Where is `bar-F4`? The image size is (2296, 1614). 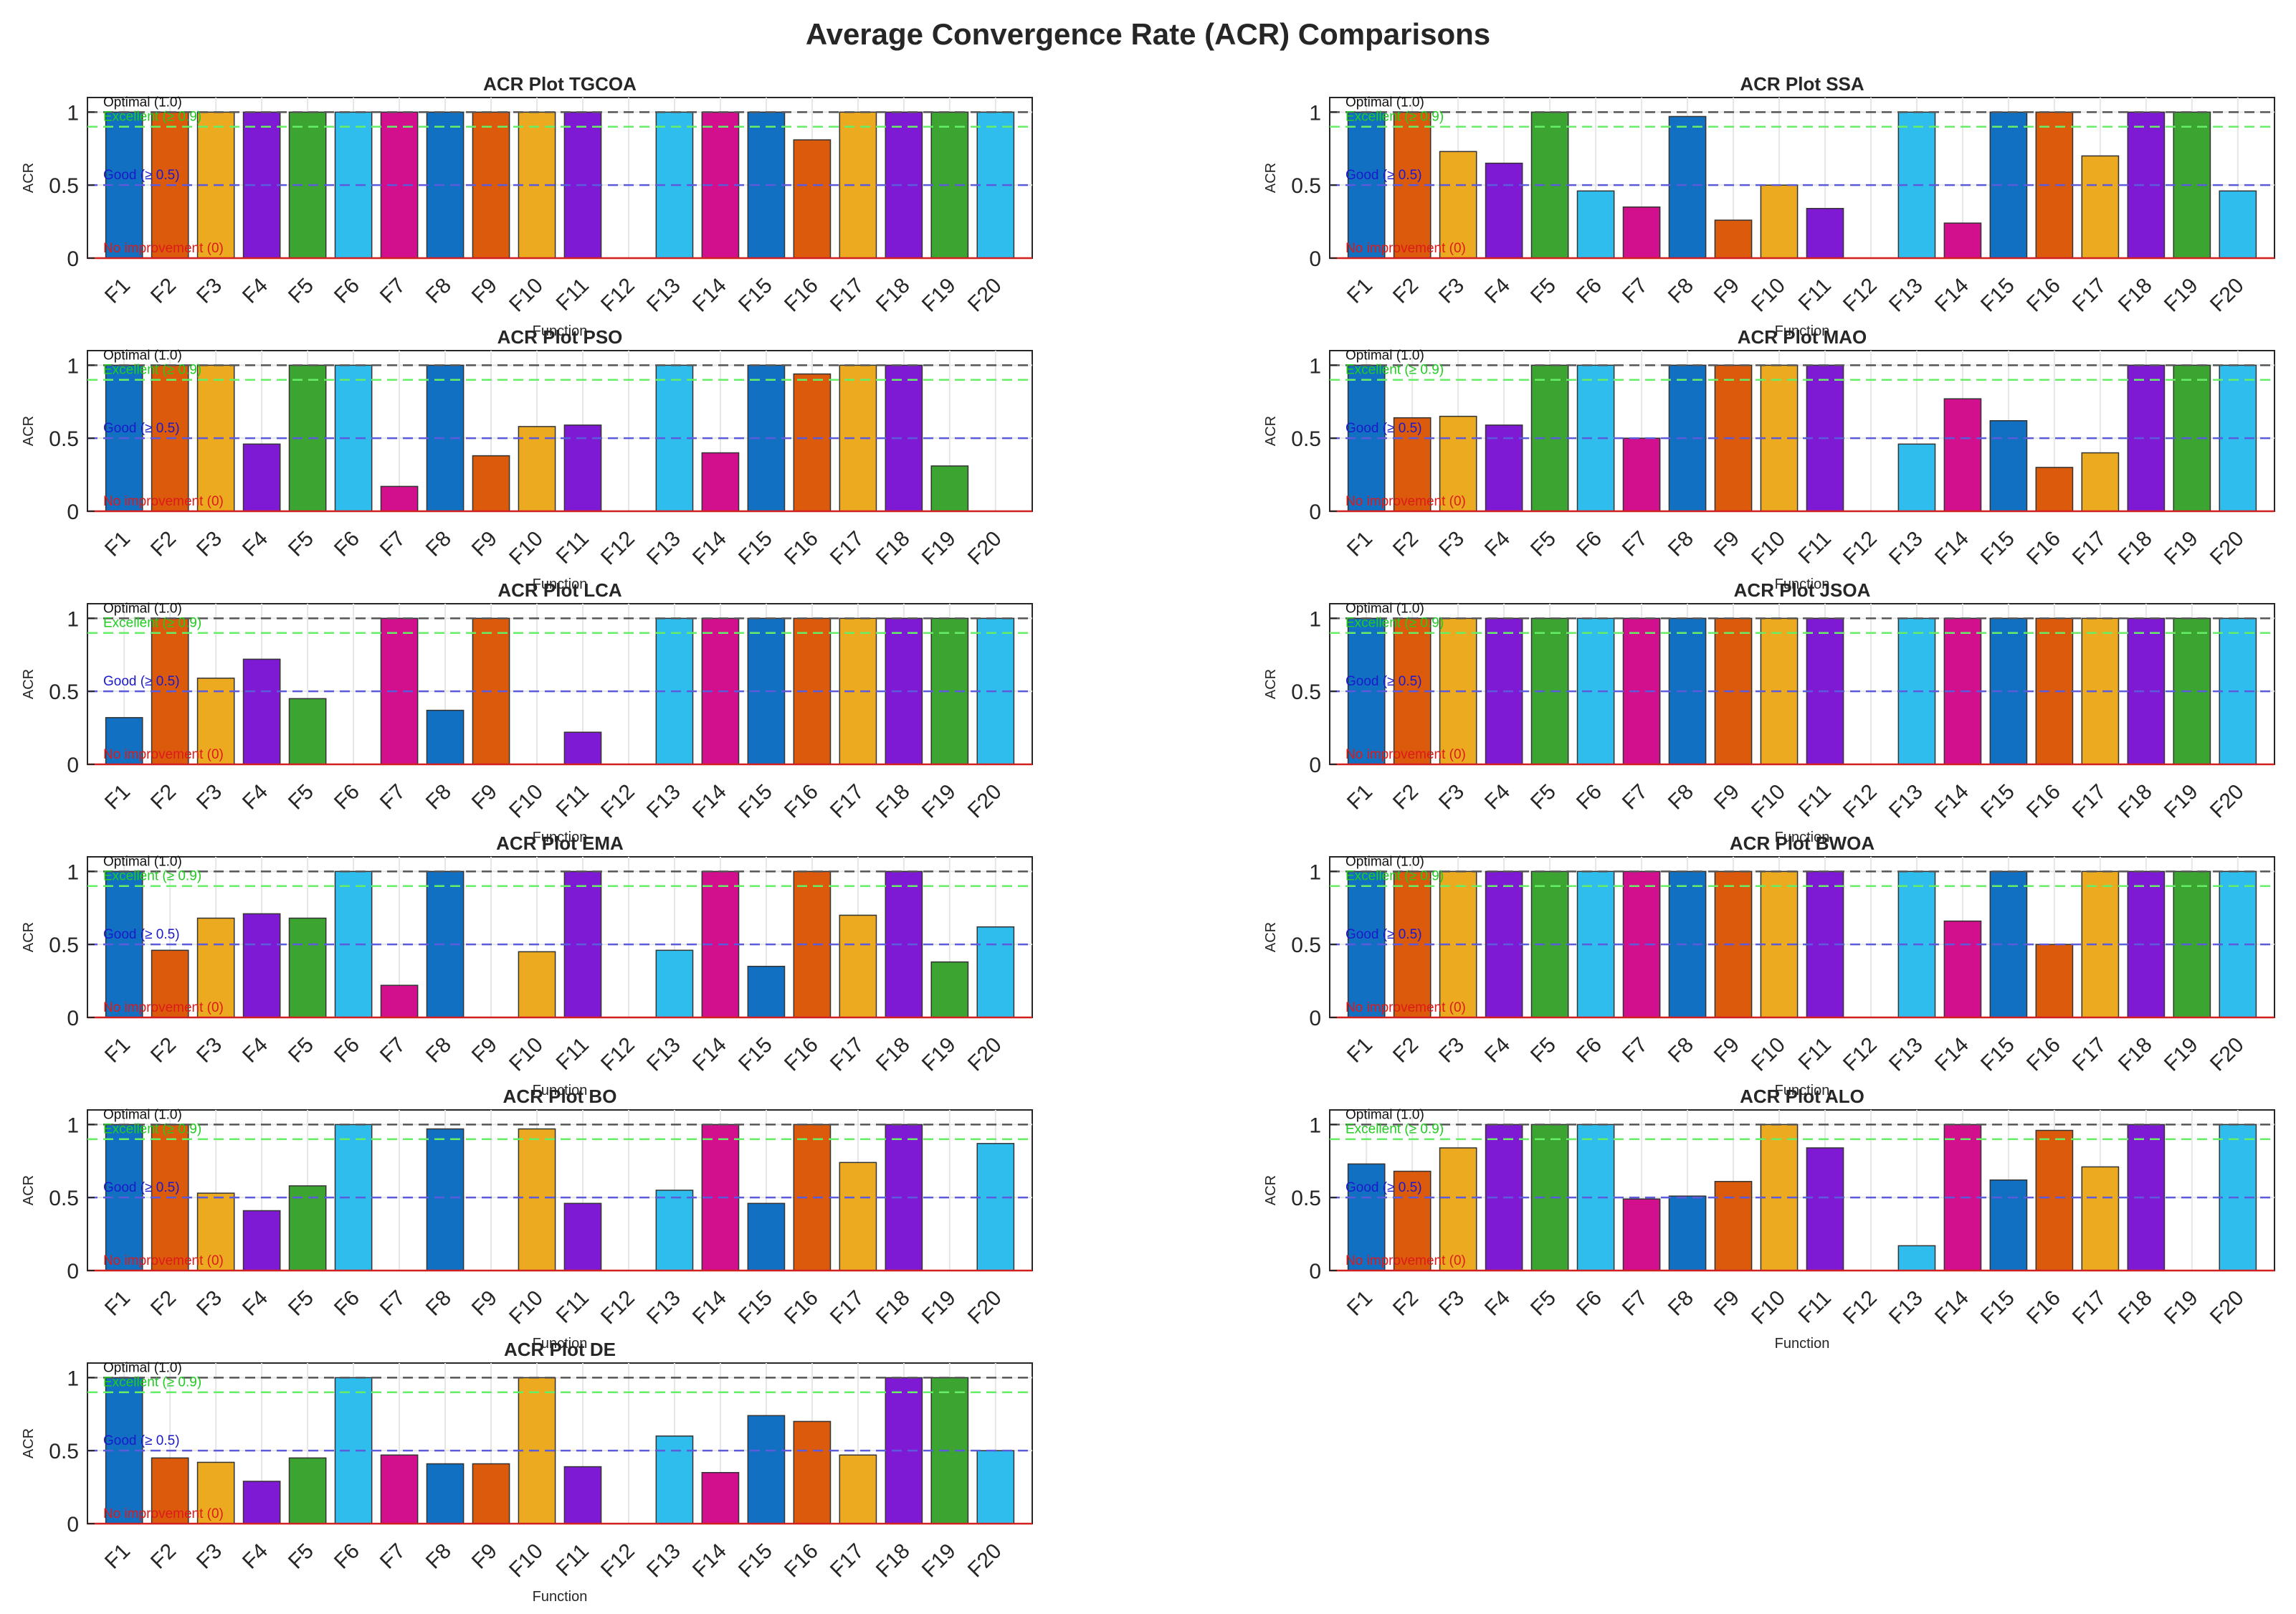
bar-F4 is located at coordinates (1504, 210).